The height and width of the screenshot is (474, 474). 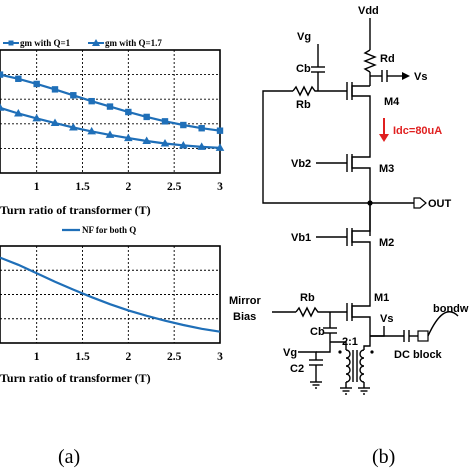 I want to click on gm-chart-x-ticks: 1 1.5 2 2.5 3, so click(x=128, y=187).